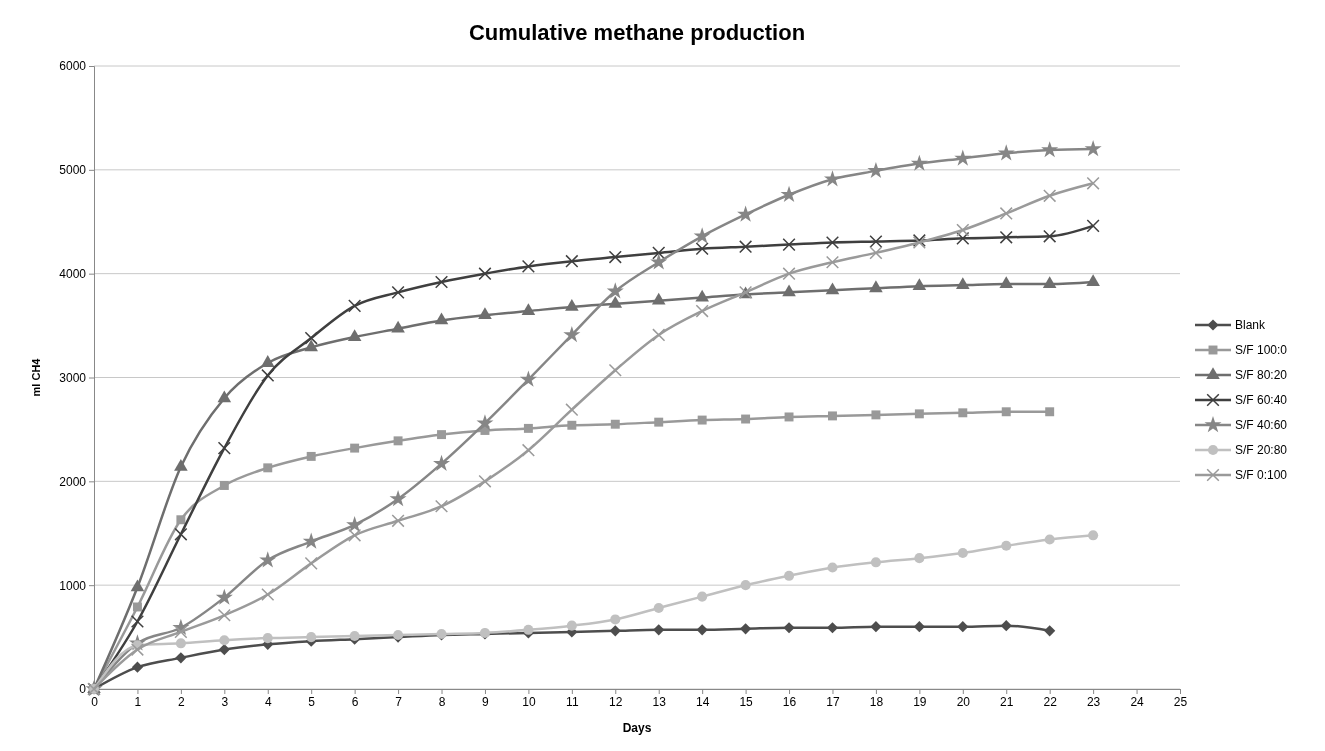 This screenshot has width=1325, height=751. I want to click on y-tick-label: 6000, so click(73, 66).